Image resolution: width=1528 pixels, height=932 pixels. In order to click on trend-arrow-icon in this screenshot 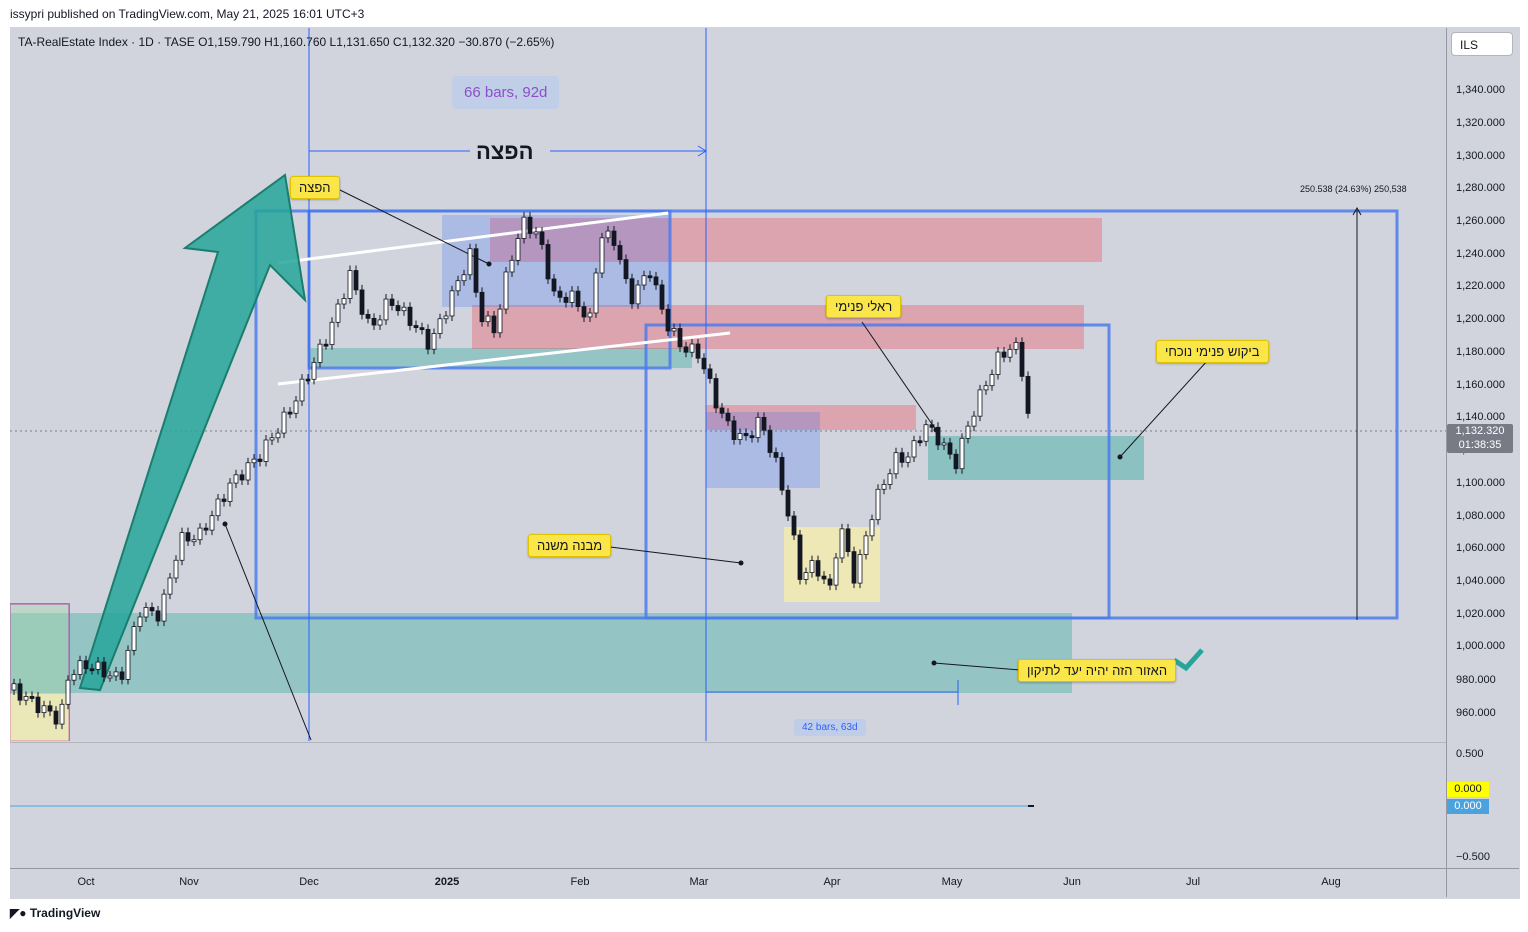, I will do `click(192, 432)`.